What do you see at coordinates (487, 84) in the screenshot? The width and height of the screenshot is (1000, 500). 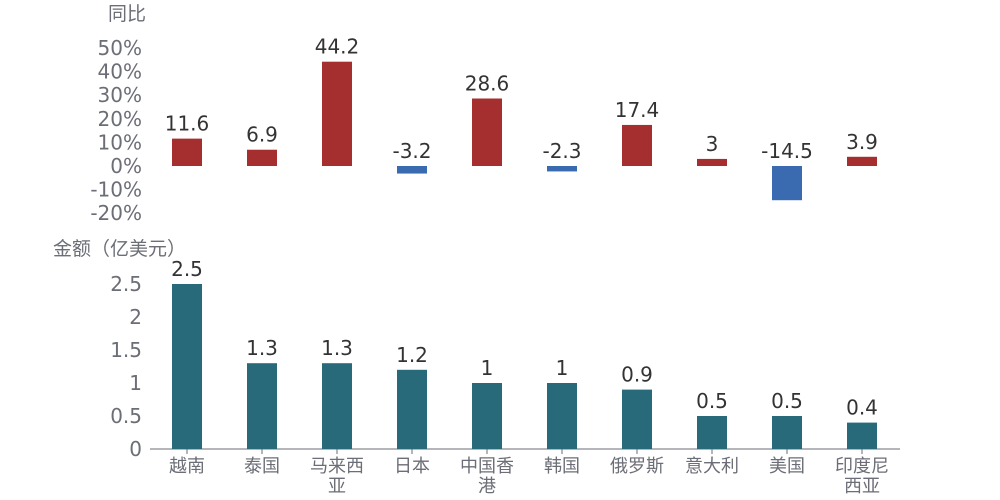 I see `yoy-data-label: 28.6` at bounding box center [487, 84].